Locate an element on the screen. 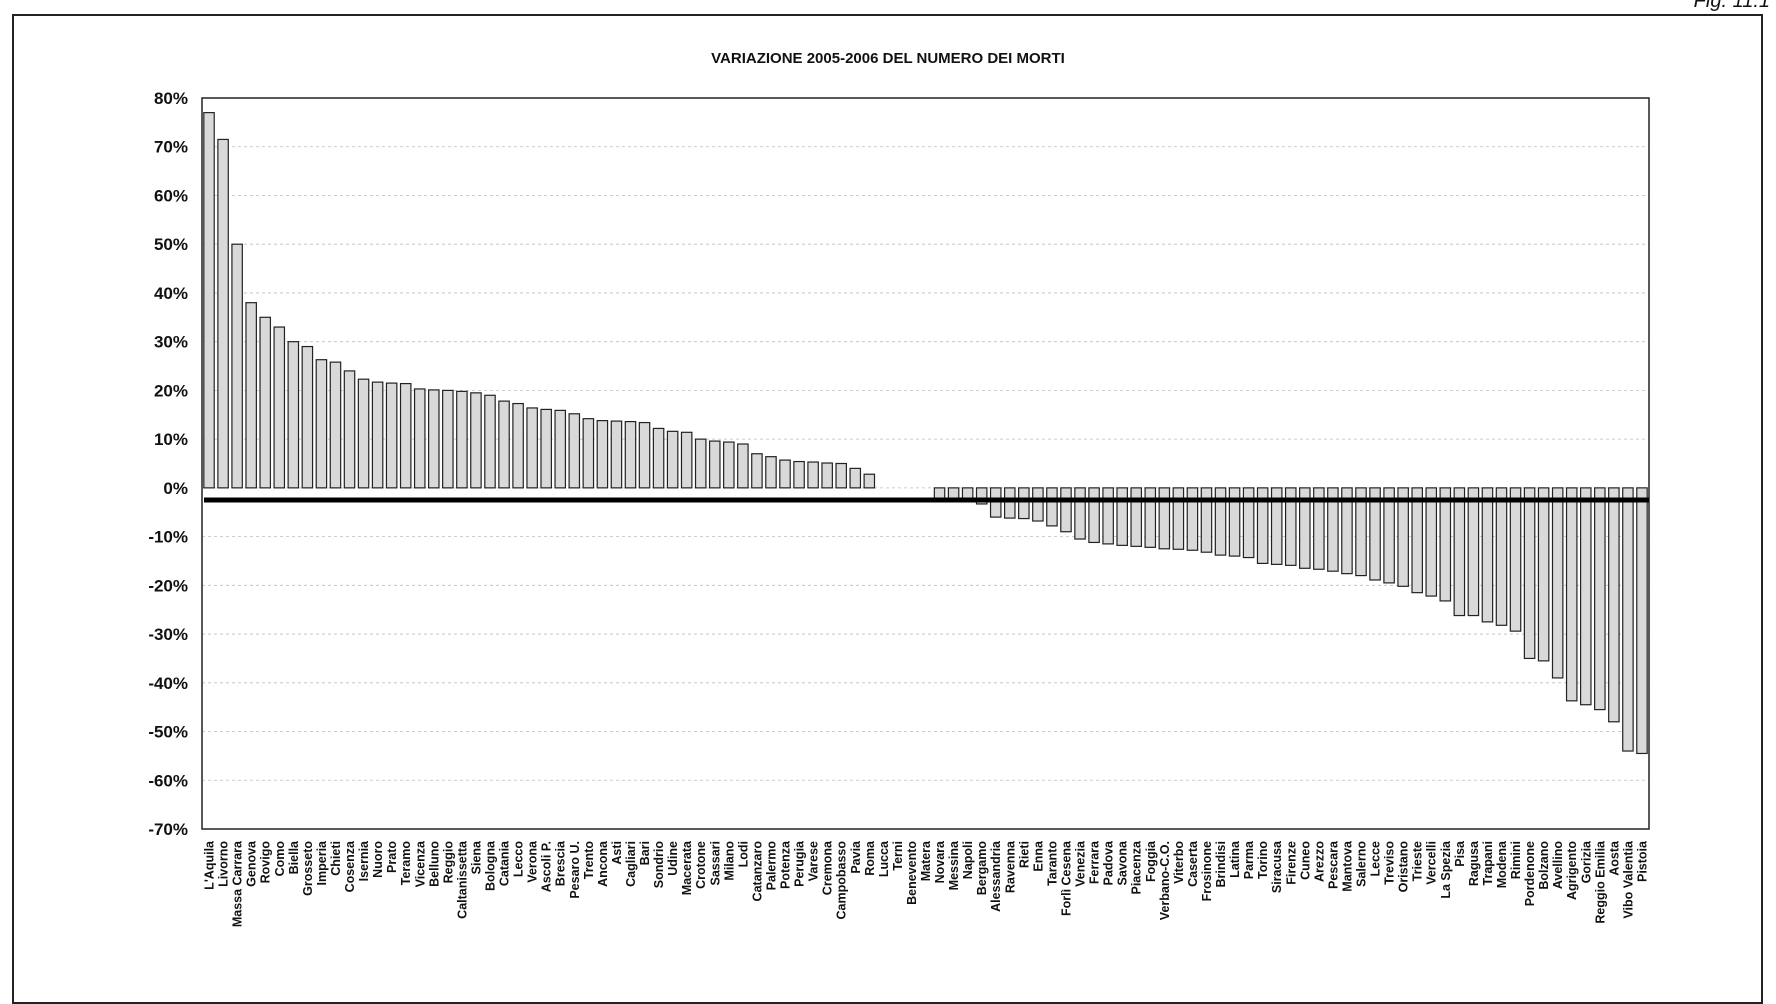 The height and width of the screenshot is (1004, 1776). x-tick-label: Caltanissetta is located at coordinates (462, 879).